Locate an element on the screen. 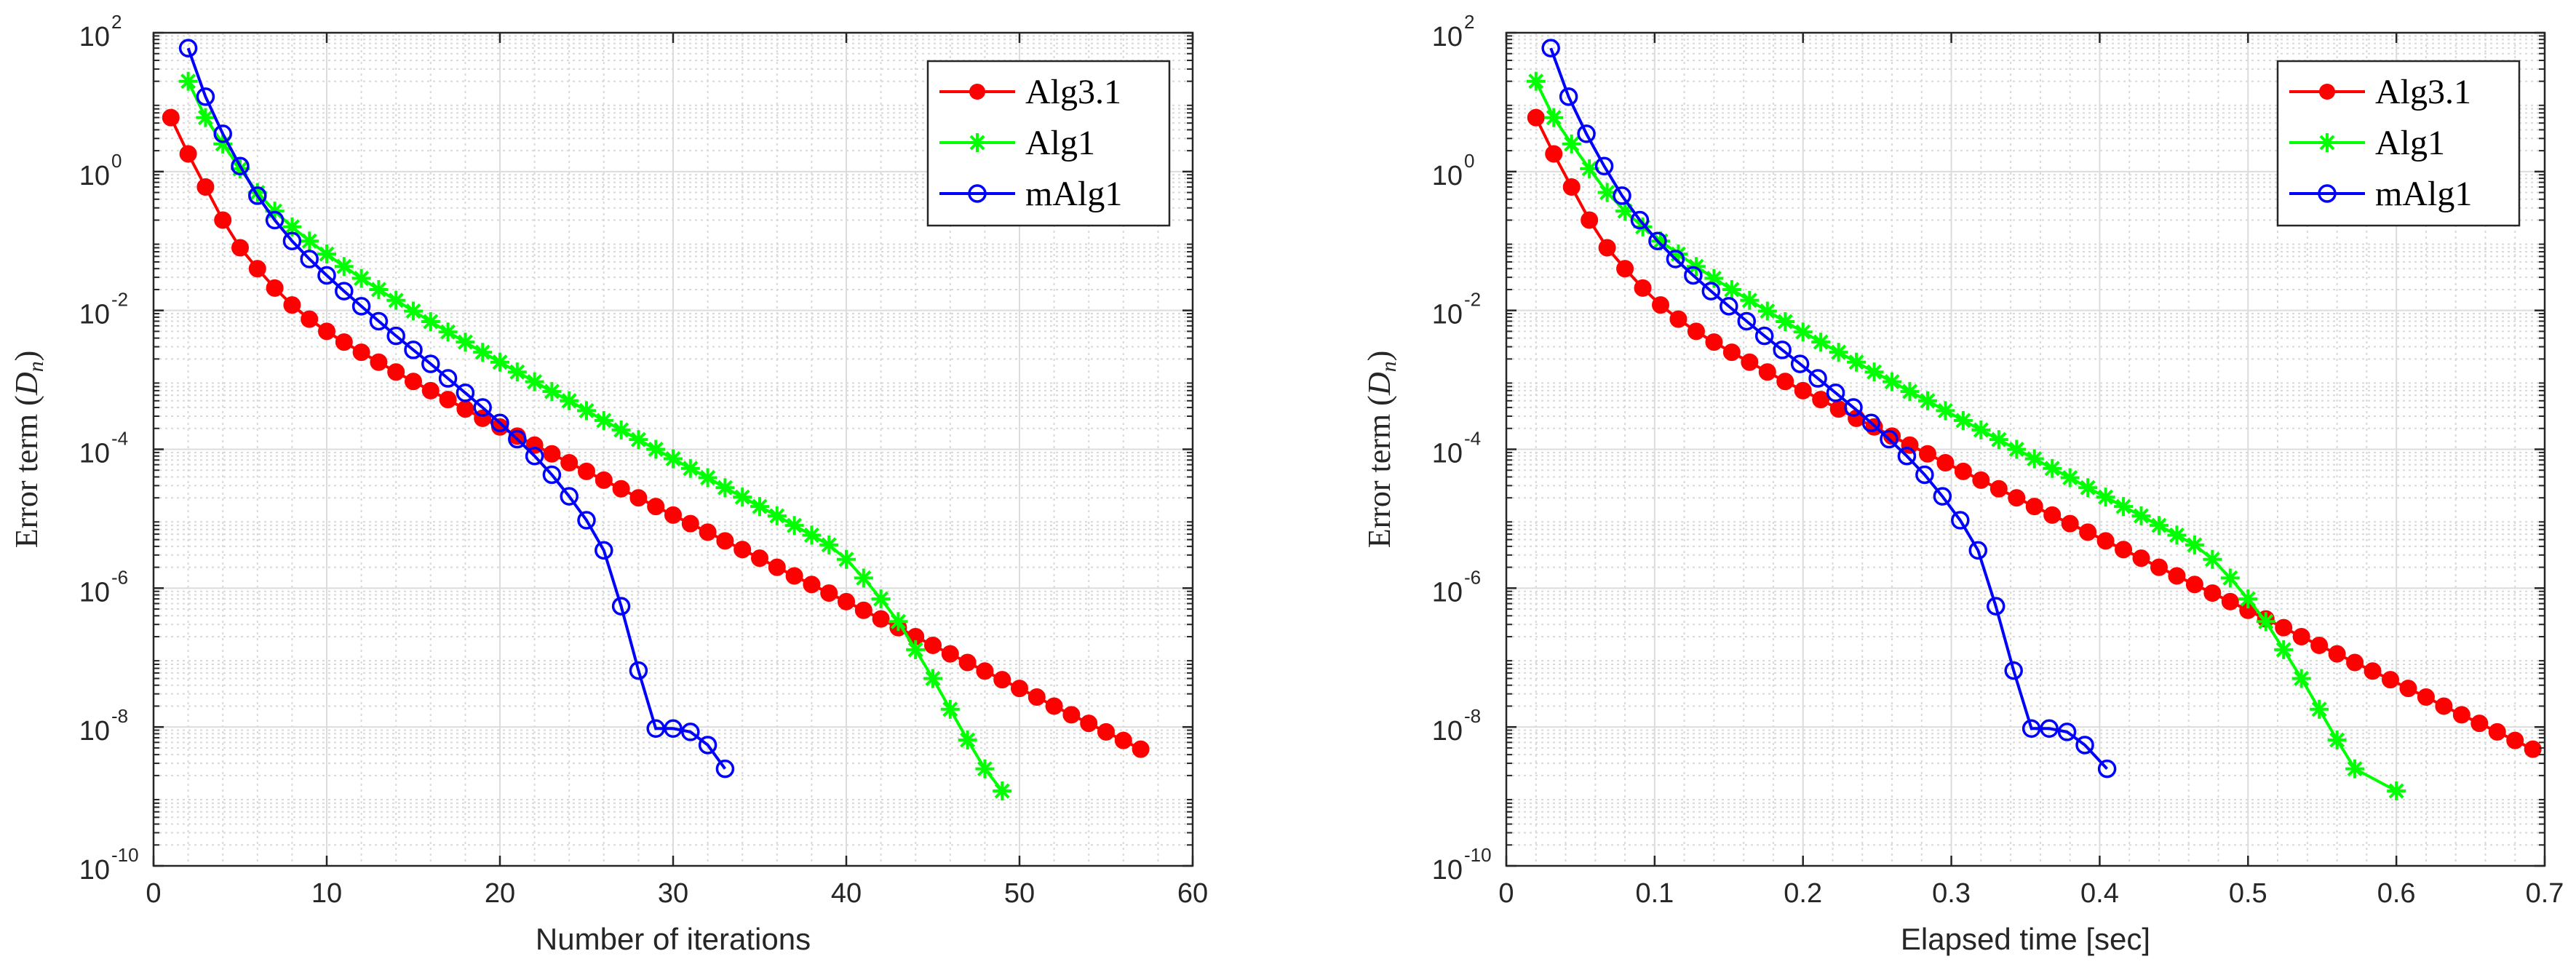  x-tick-label: 10 is located at coordinates (326, 893).